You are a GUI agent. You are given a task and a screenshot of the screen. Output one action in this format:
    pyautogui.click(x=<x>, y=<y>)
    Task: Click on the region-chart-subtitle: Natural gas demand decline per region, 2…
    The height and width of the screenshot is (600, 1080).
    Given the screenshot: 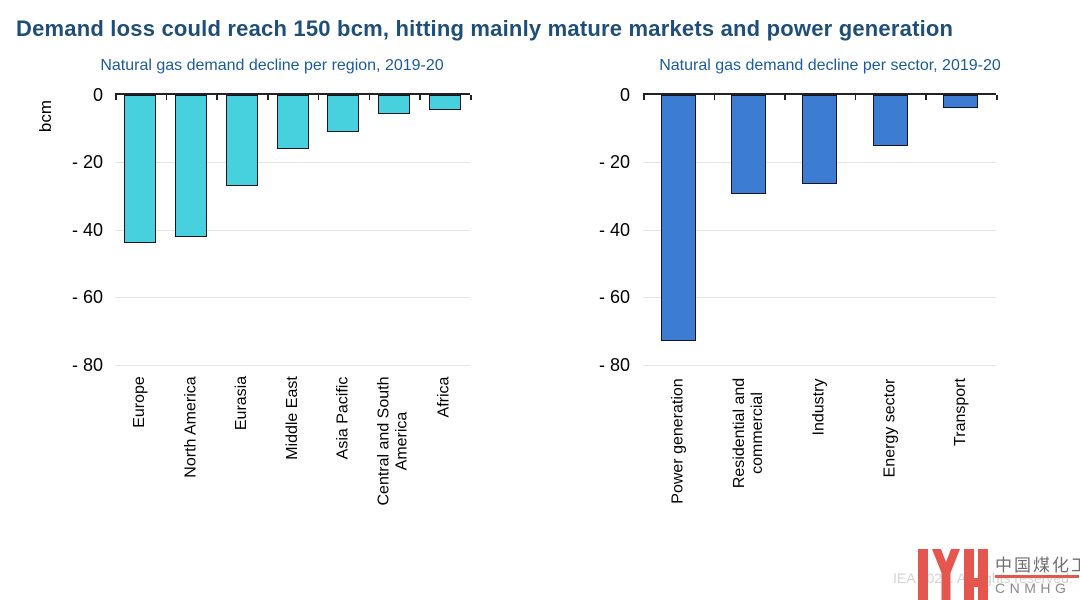 What is the action you would take?
    pyautogui.click(x=272, y=65)
    